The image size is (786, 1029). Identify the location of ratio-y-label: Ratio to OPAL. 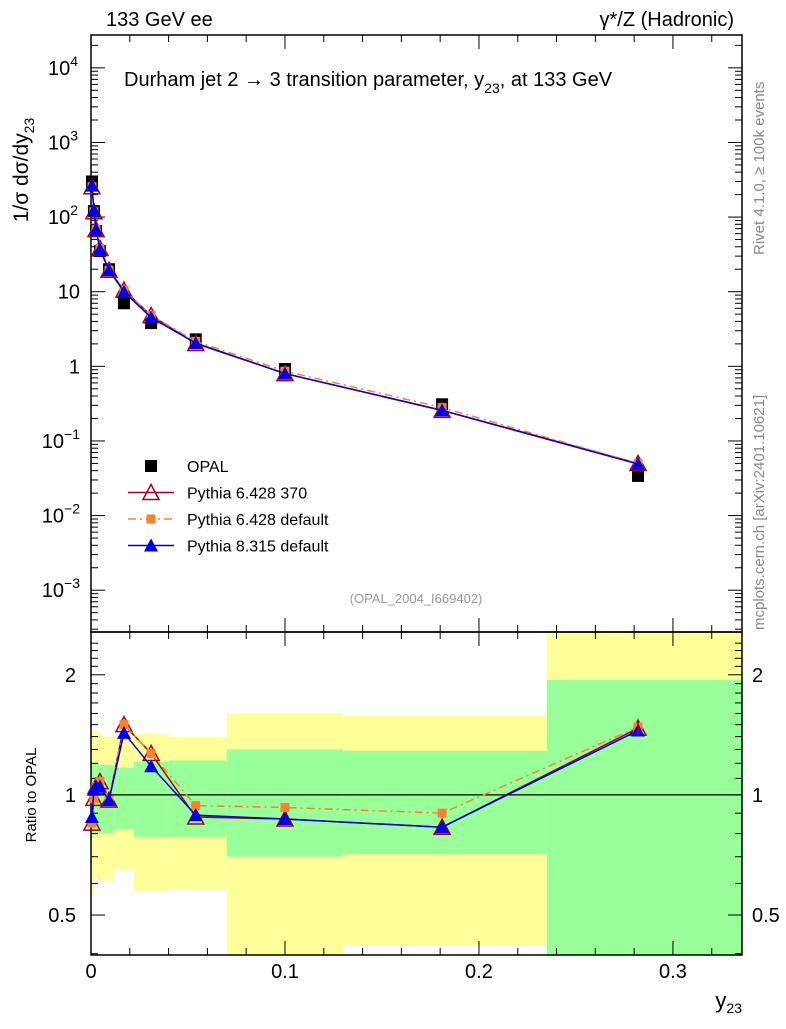
(31, 795).